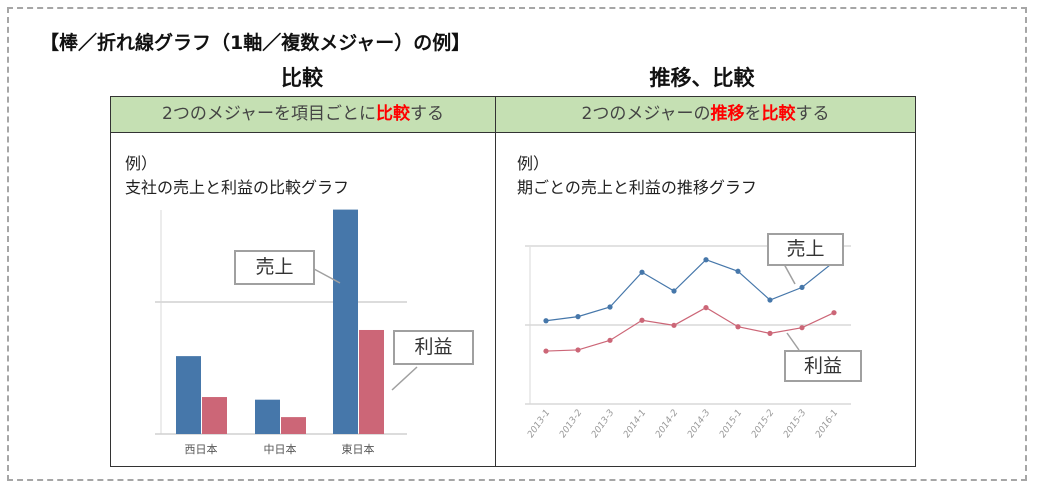 The width and height of the screenshot is (1037, 489). Describe the element at coordinates (603, 424) in the screenshot. I see `line-x-tick-label: 2013-3` at that location.